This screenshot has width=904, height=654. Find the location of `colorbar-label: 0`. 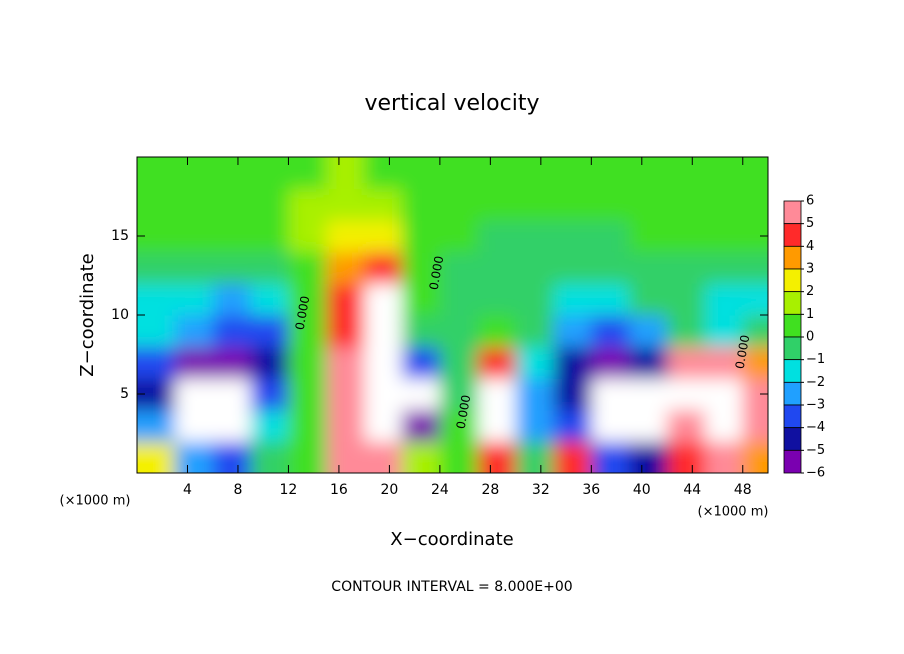

colorbar-label: 0 is located at coordinates (810, 337).